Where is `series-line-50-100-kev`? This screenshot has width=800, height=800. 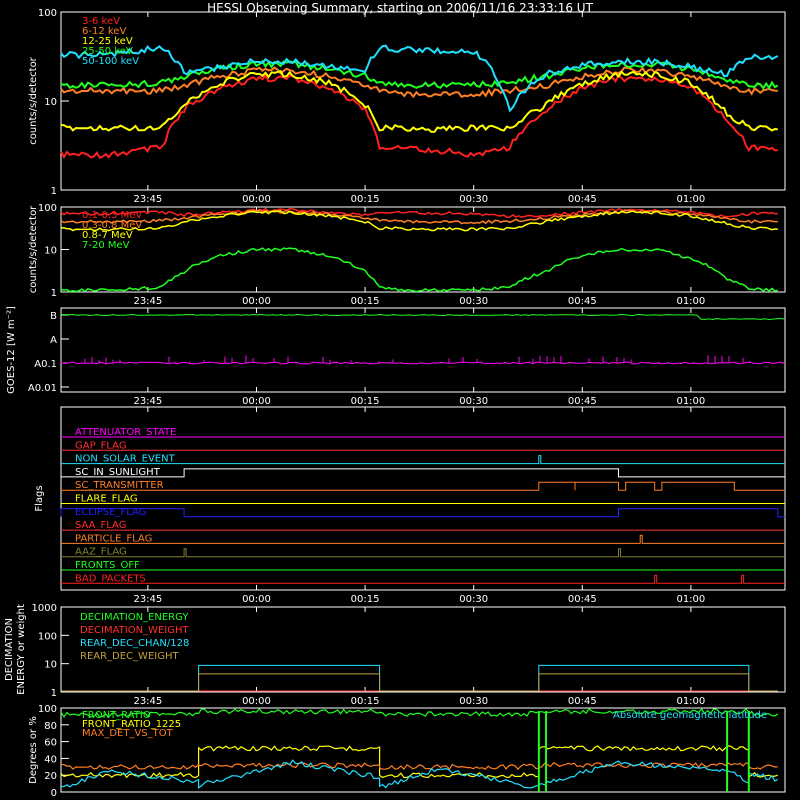 series-line-50-100-kev is located at coordinates (419, 78).